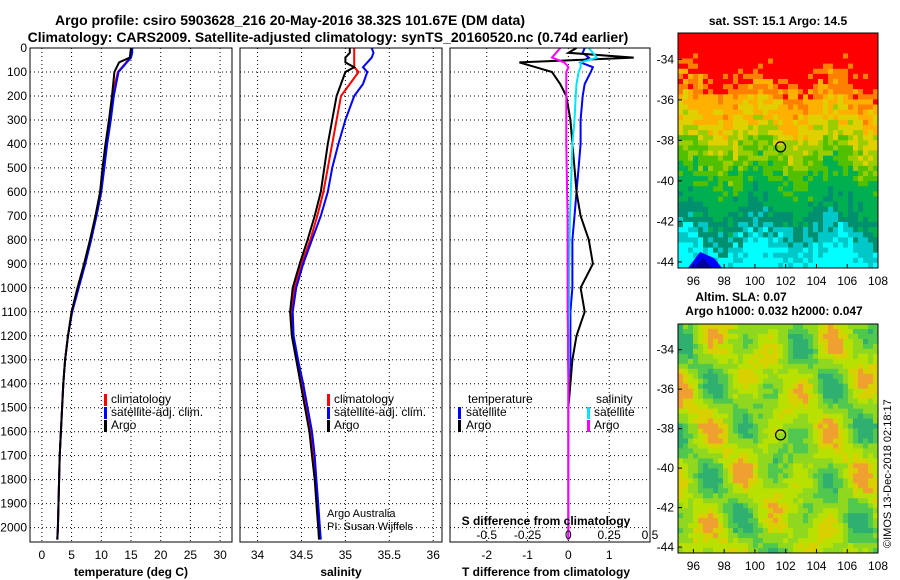 The image size is (900, 580). Describe the element at coordinates (17, 144) in the screenshot. I see `y-tick-label: 400` at that location.